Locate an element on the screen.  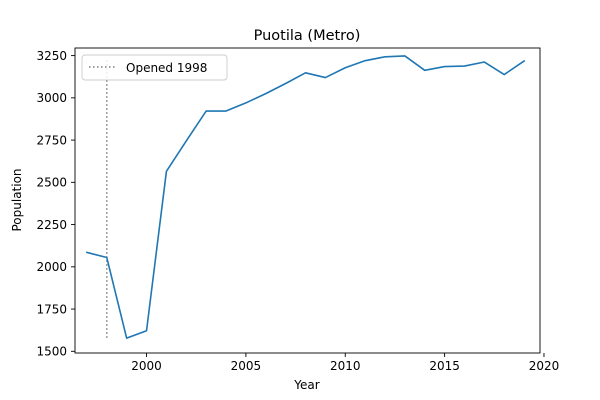
x-axis: 2000 2005 2010 2015 2020 is located at coordinates (345, 363).